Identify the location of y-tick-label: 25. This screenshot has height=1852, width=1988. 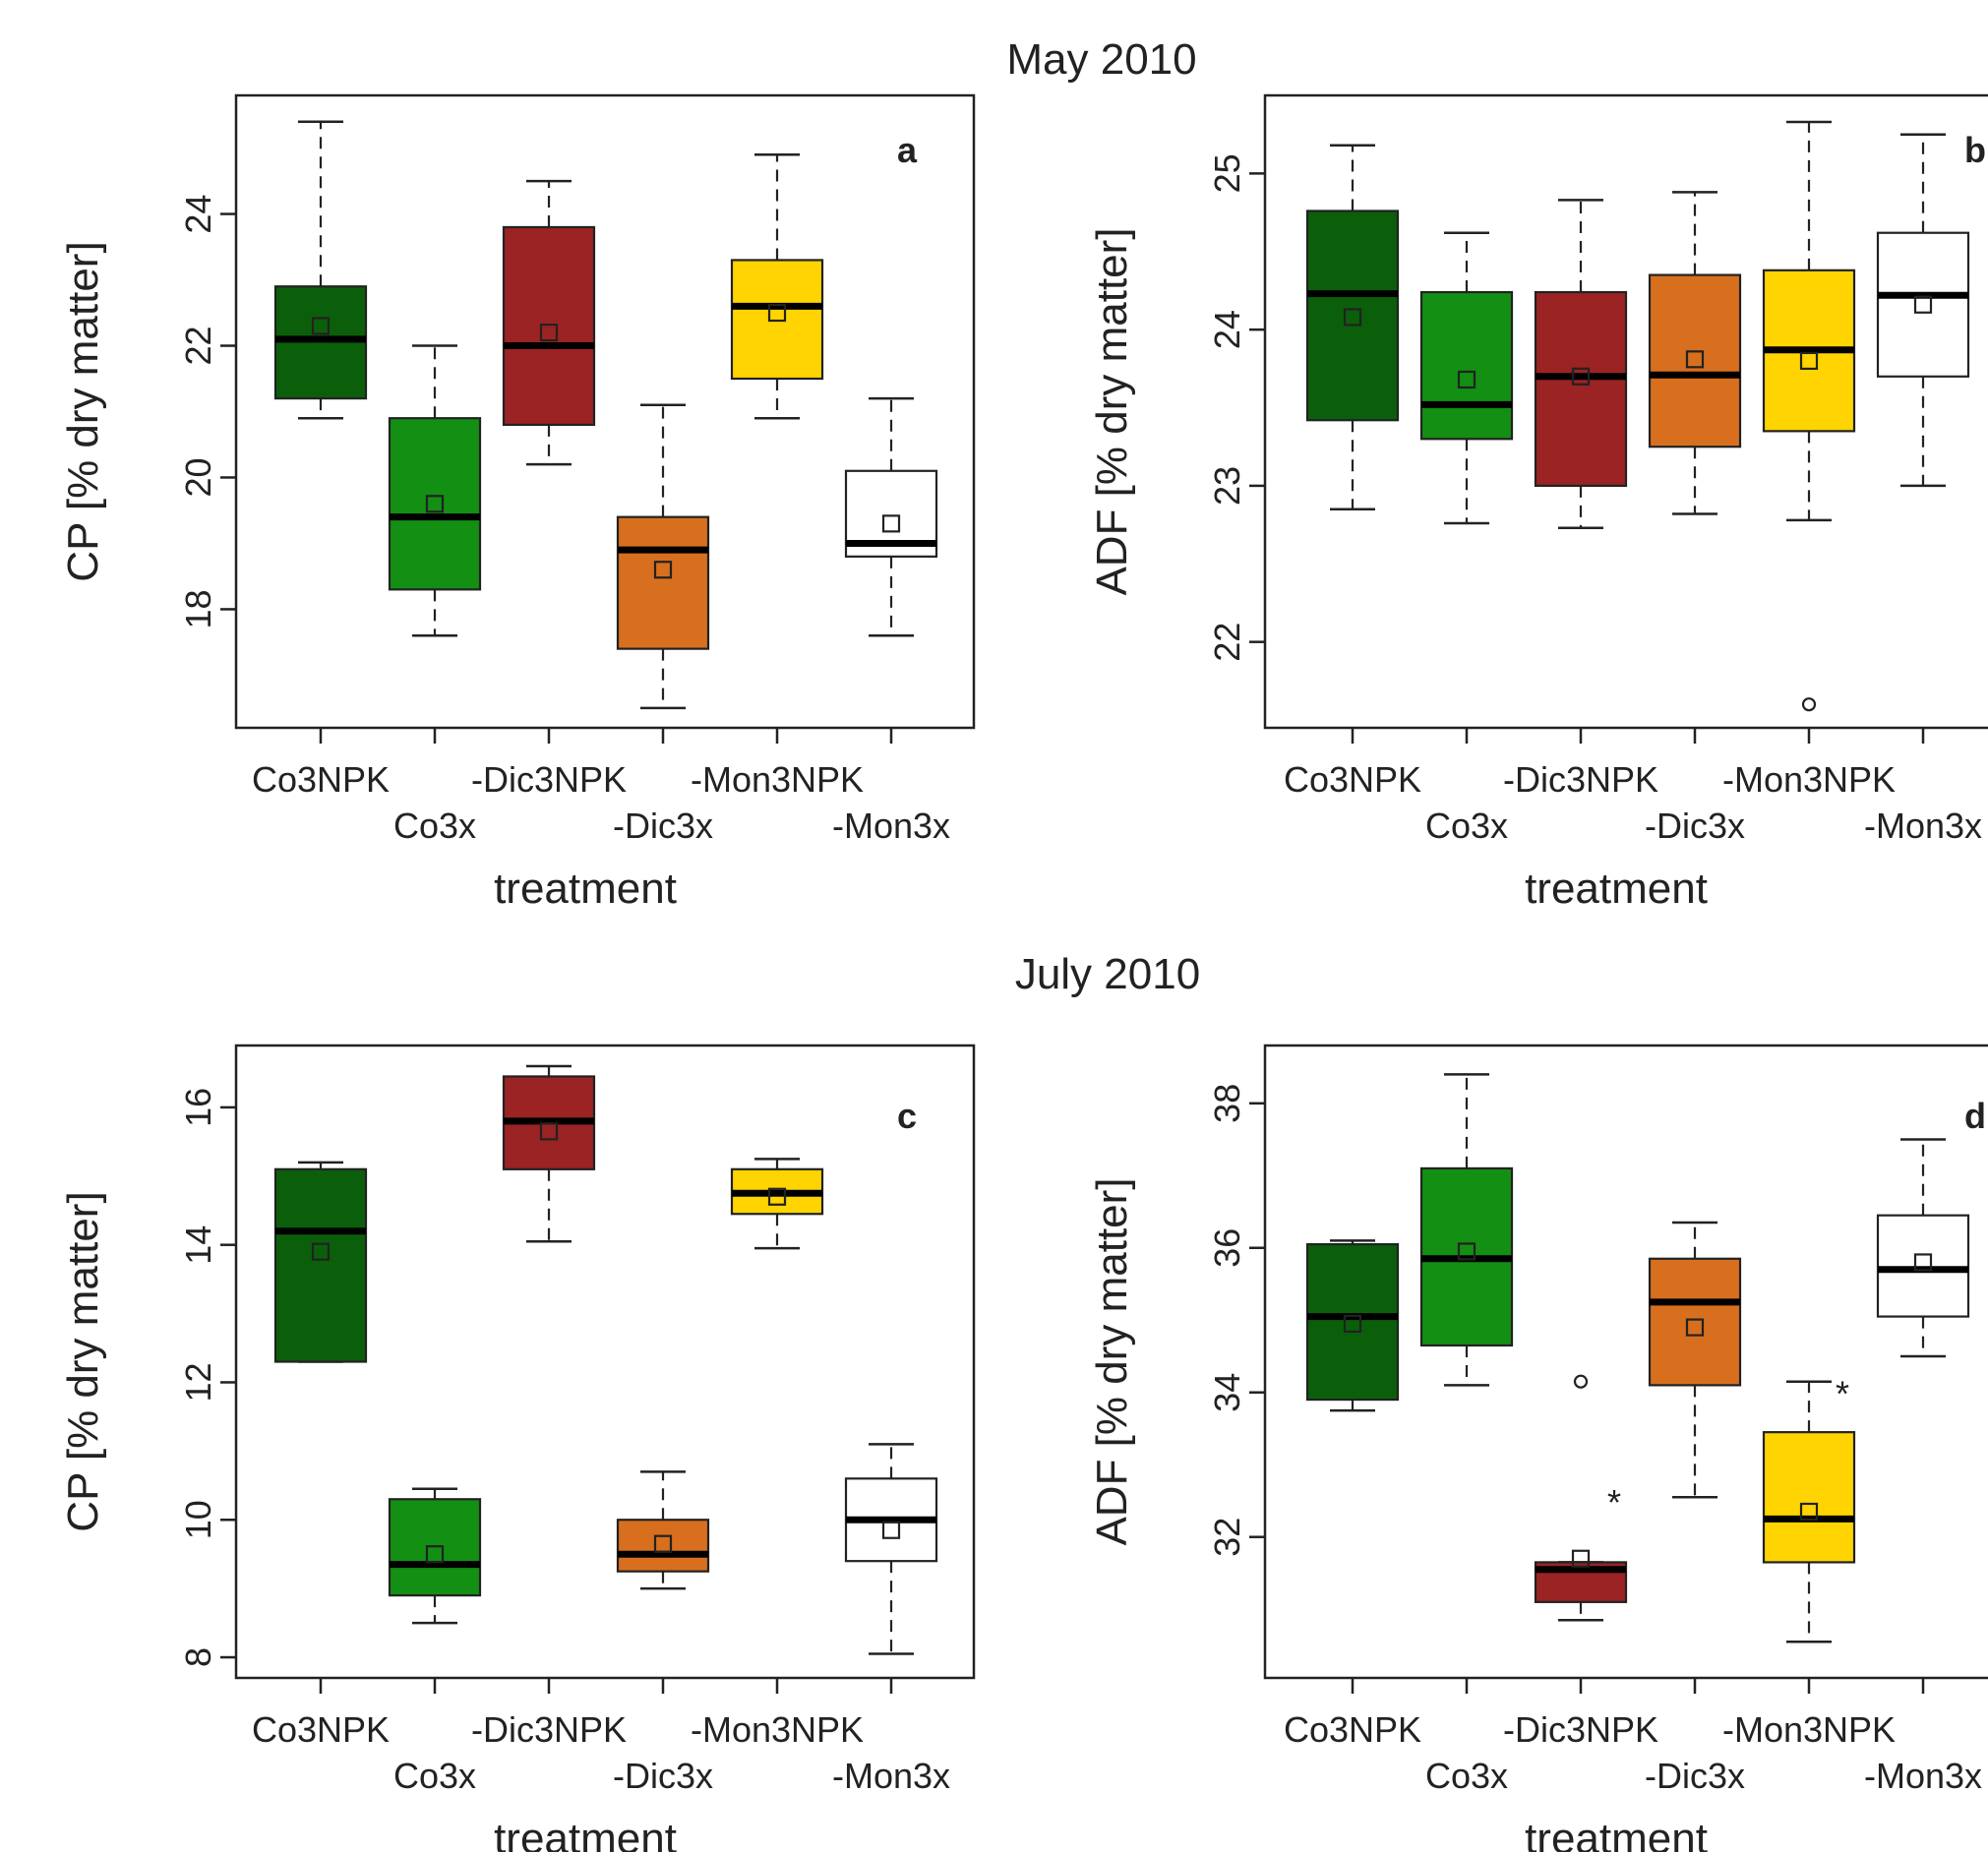
(1227, 173).